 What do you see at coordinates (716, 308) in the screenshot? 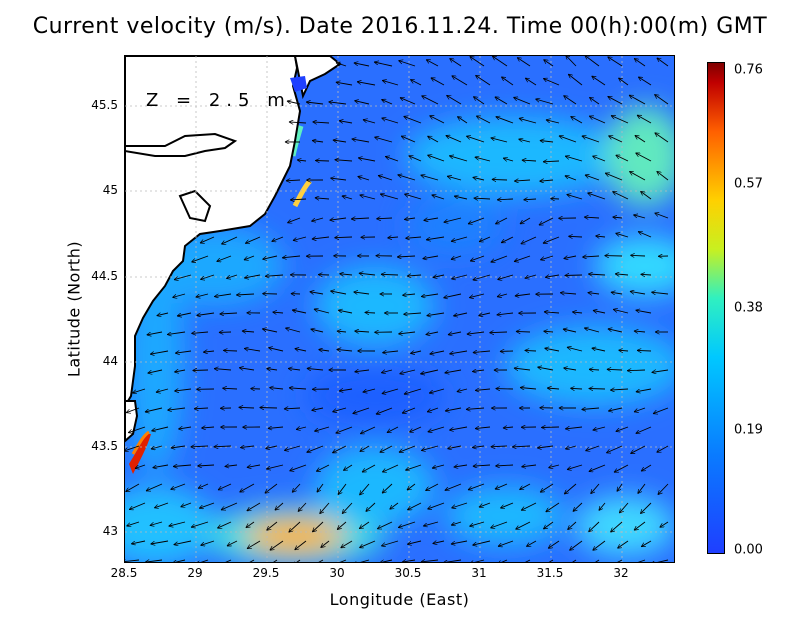
I see `colorbar` at bounding box center [716, 308].